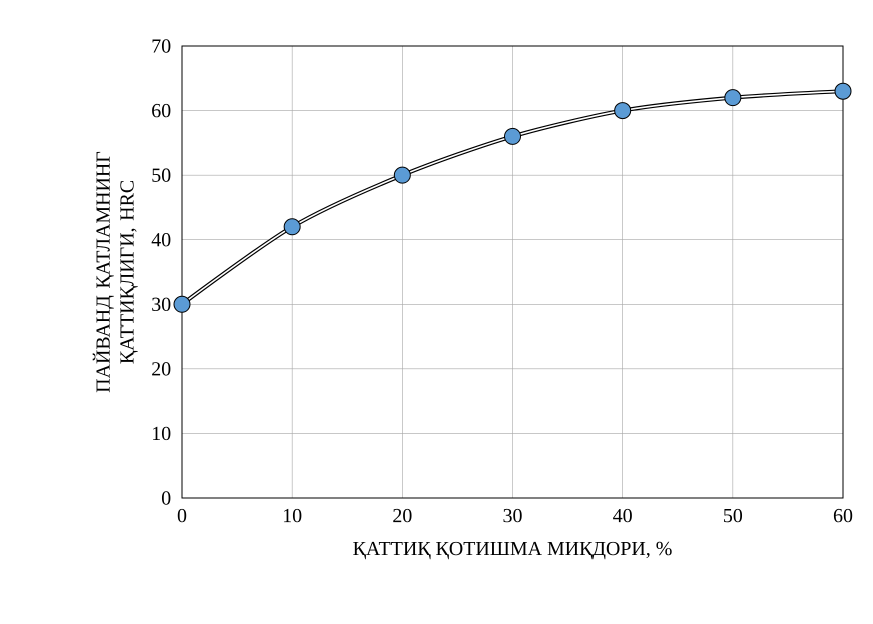 This screenshot has height=624, width=873. Describe the element at coordinates (512, 515) in the screenshot. I see `x-tick-label: 30` at that location.